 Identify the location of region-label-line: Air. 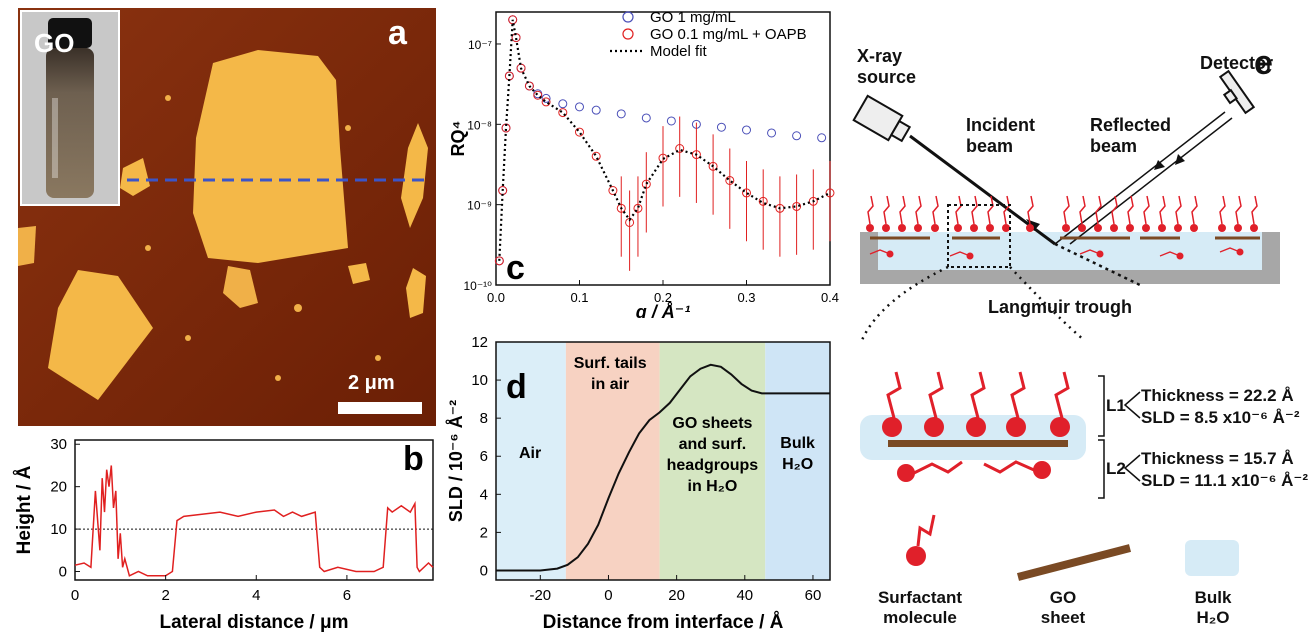
(530, 453).